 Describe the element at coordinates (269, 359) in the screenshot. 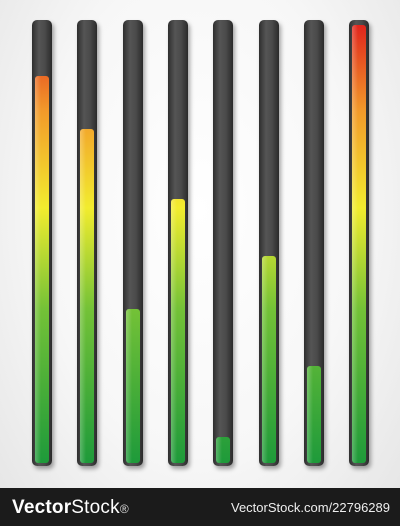

I see `level-meter-6-fill` at that location.